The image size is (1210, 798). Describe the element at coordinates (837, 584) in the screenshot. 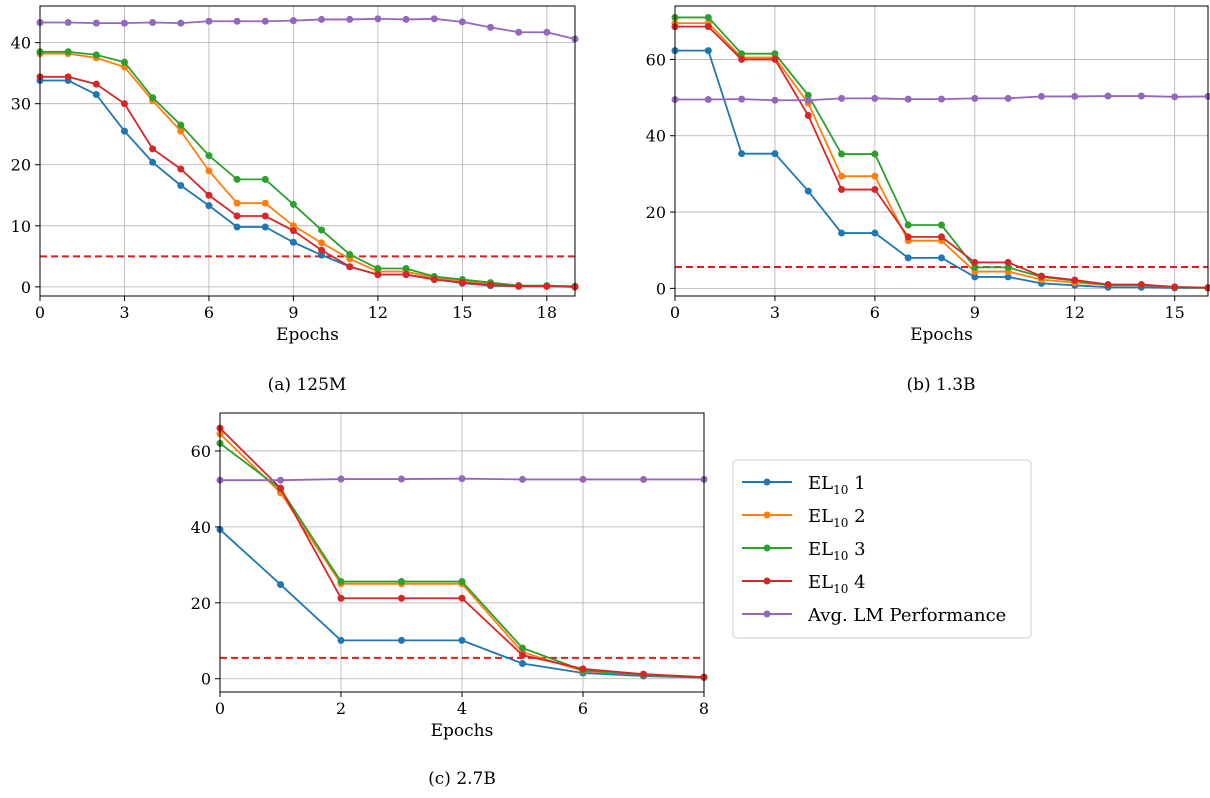

I see `legend-label-el10-4: EL10 4` at that location.